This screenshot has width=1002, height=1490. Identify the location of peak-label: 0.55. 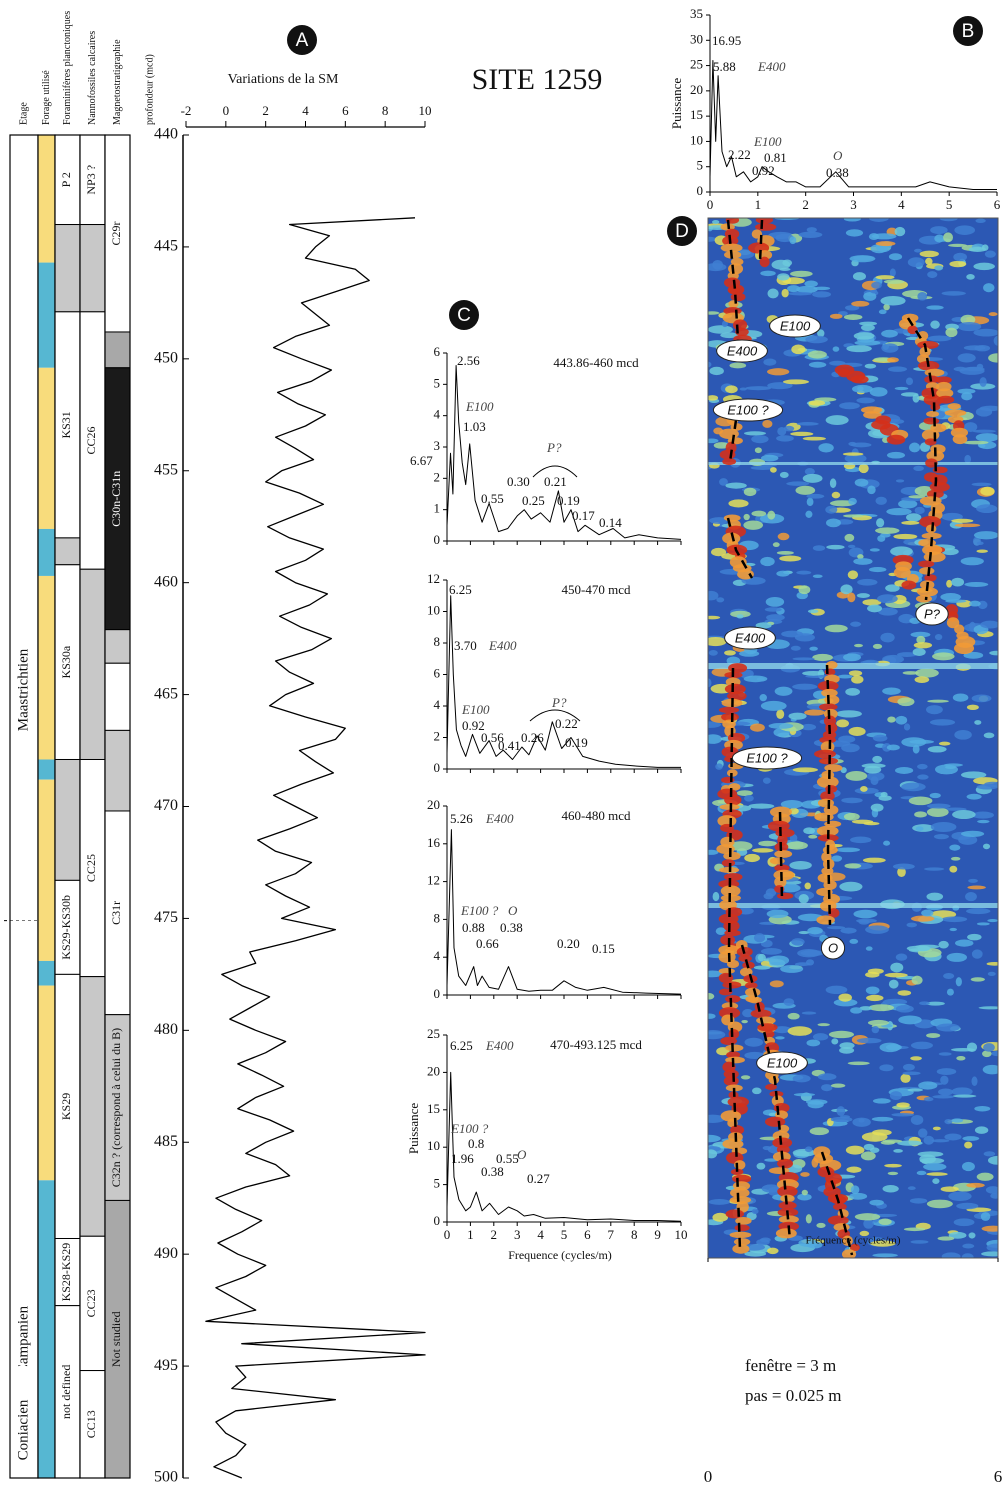
(492, 498).